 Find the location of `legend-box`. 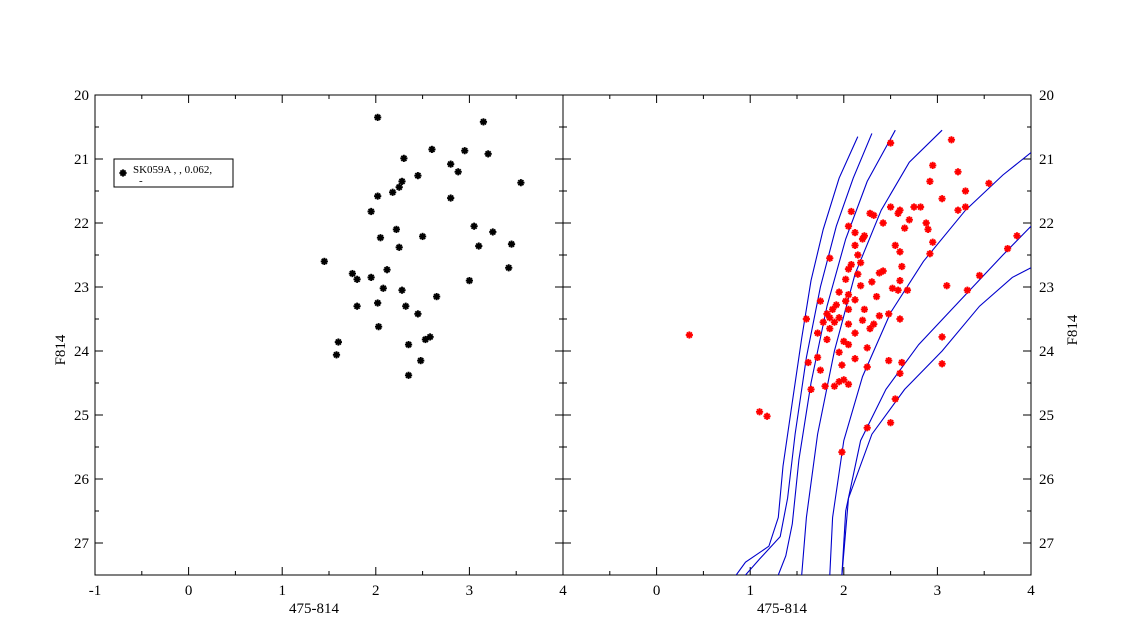

legend-box is located at coordinates (173, 173).